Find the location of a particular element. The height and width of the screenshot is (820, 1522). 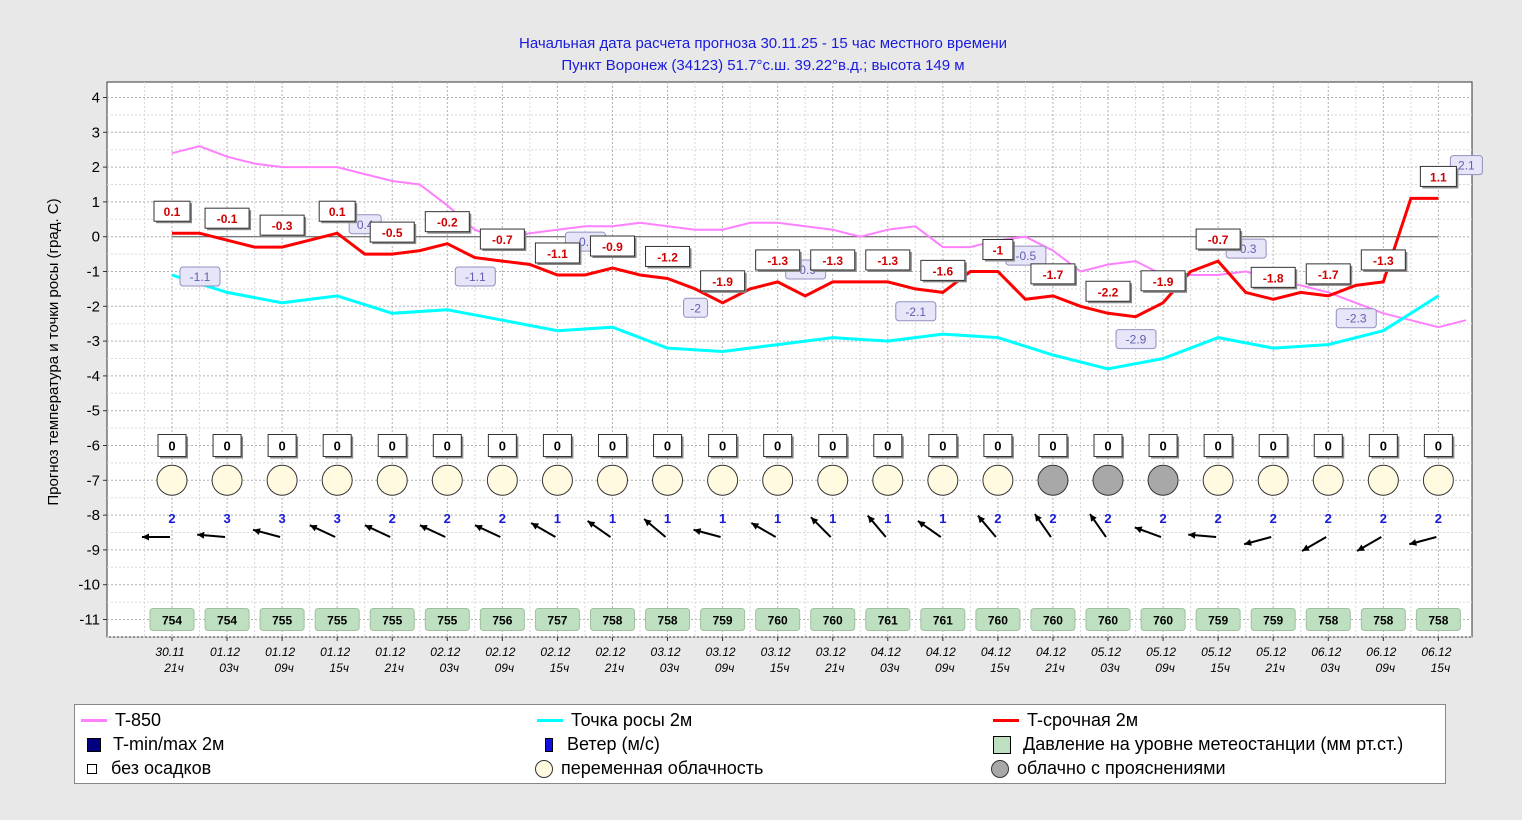

y-tick-label: 1 is located at coordinates (96, 202).